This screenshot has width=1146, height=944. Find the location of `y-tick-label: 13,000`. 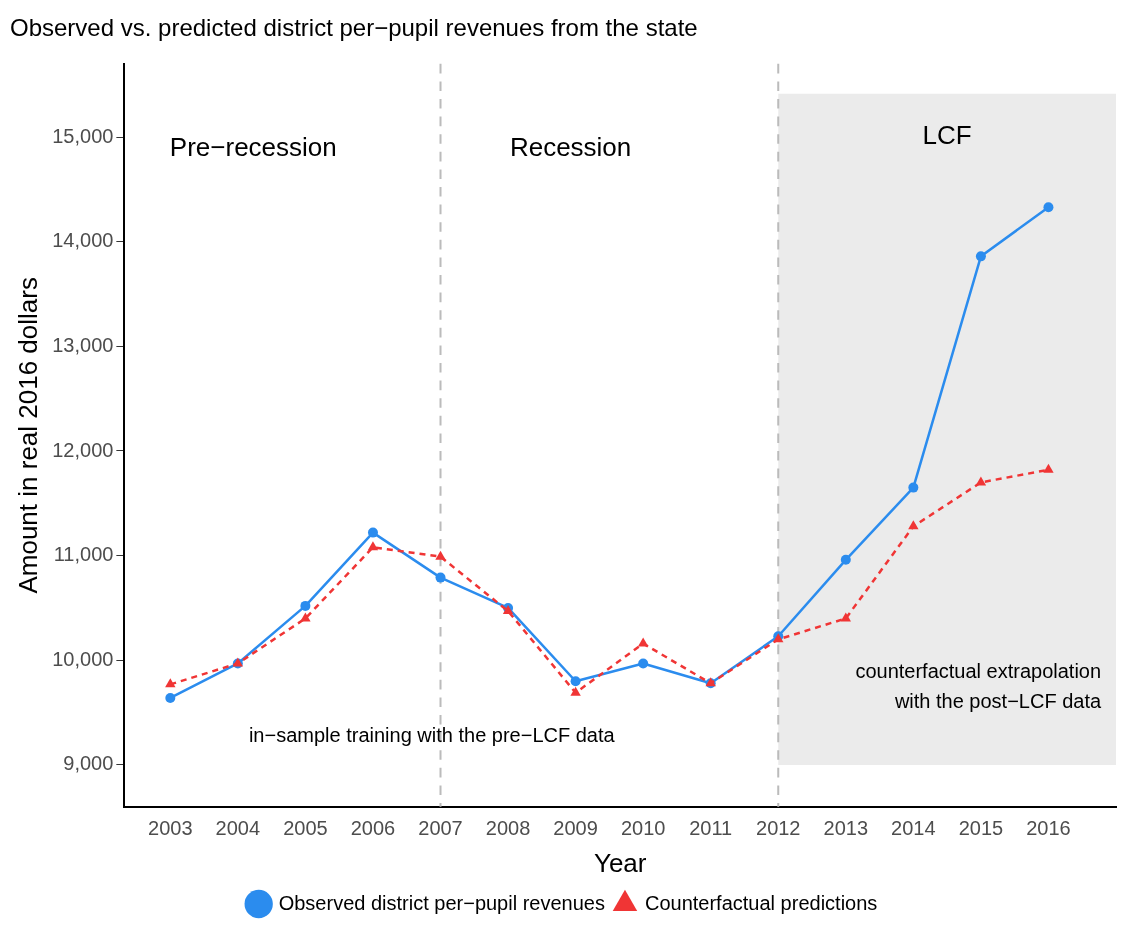

y-tick-label: 13,000 is located at coordinates (83, 344).